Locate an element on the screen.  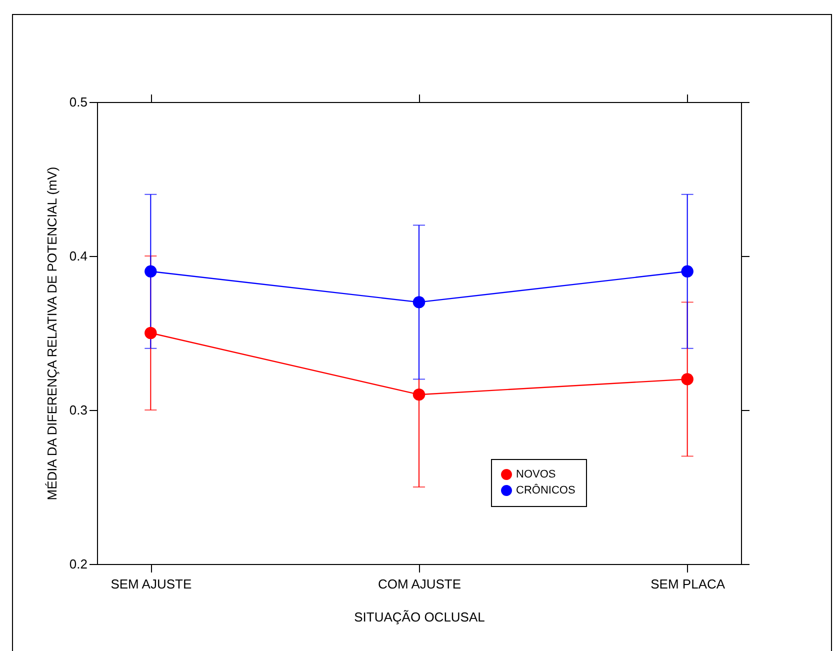
legend-label: CRÔNICOS is located at coordinates (546, 490).